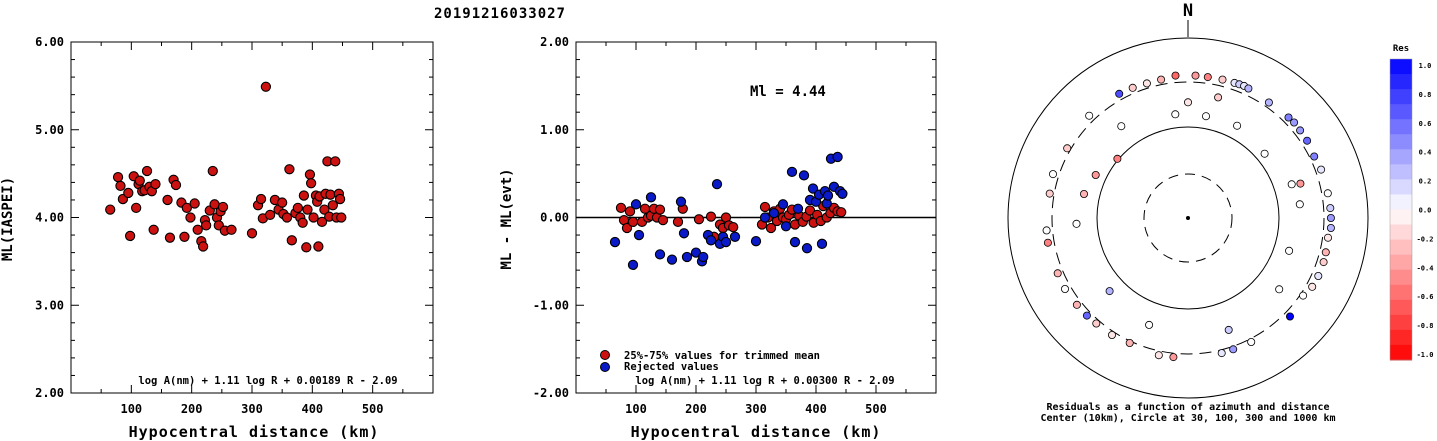  I want to click on colorbar-tick-label: -0.8, so click(1425, 326).